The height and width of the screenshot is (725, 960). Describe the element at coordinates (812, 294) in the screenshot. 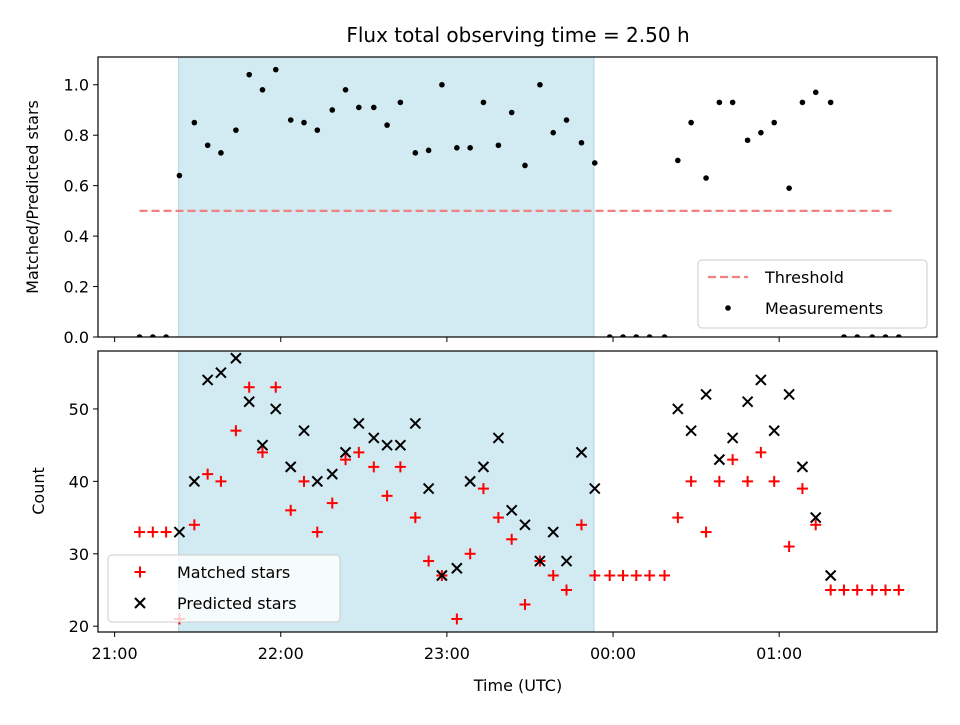

I see `ratio-legend: Threshold Measurements` at that location.